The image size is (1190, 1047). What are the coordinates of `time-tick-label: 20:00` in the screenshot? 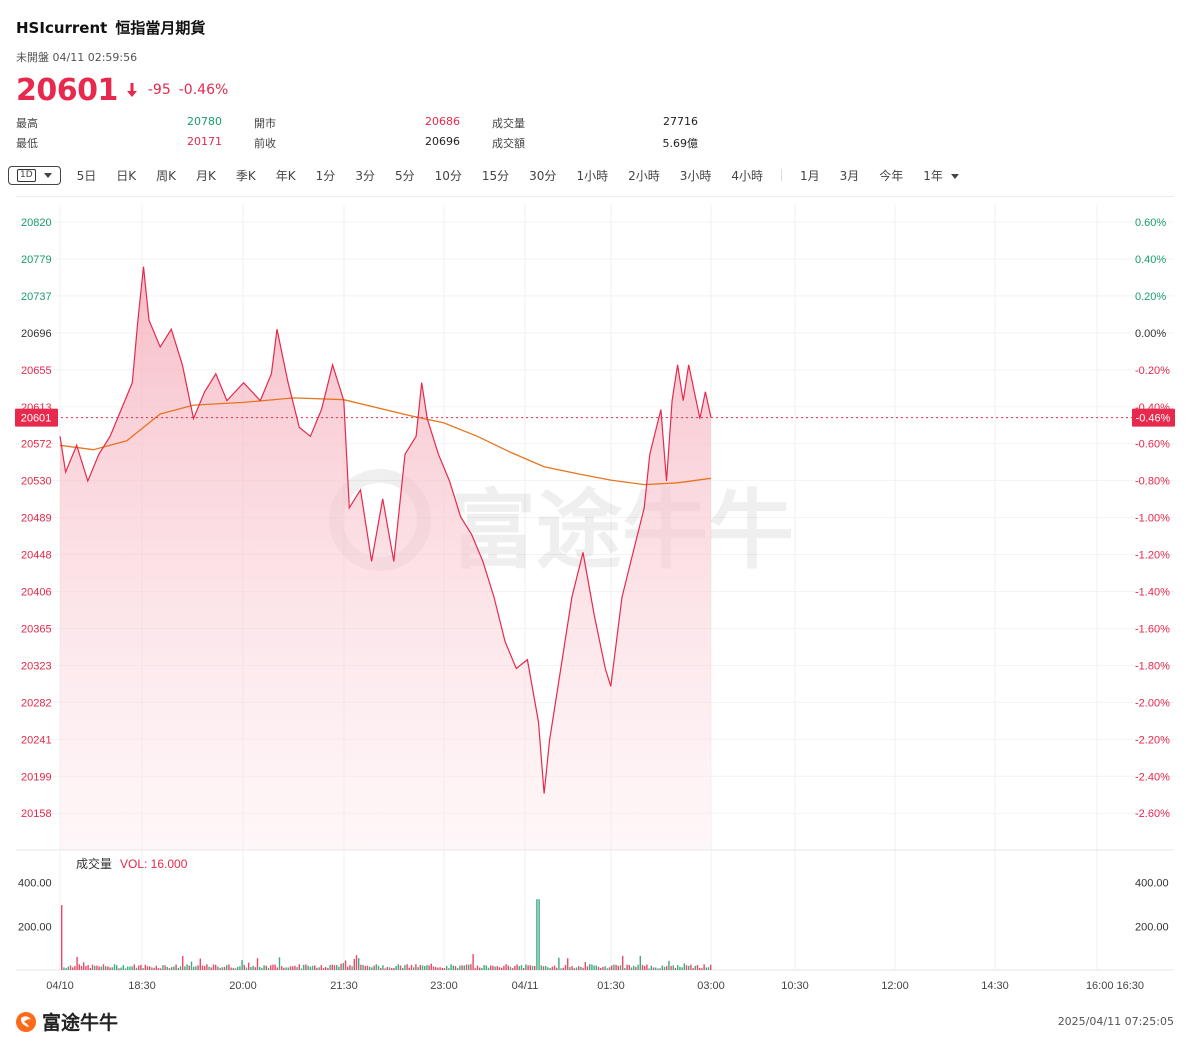 It's located at (243, 986).